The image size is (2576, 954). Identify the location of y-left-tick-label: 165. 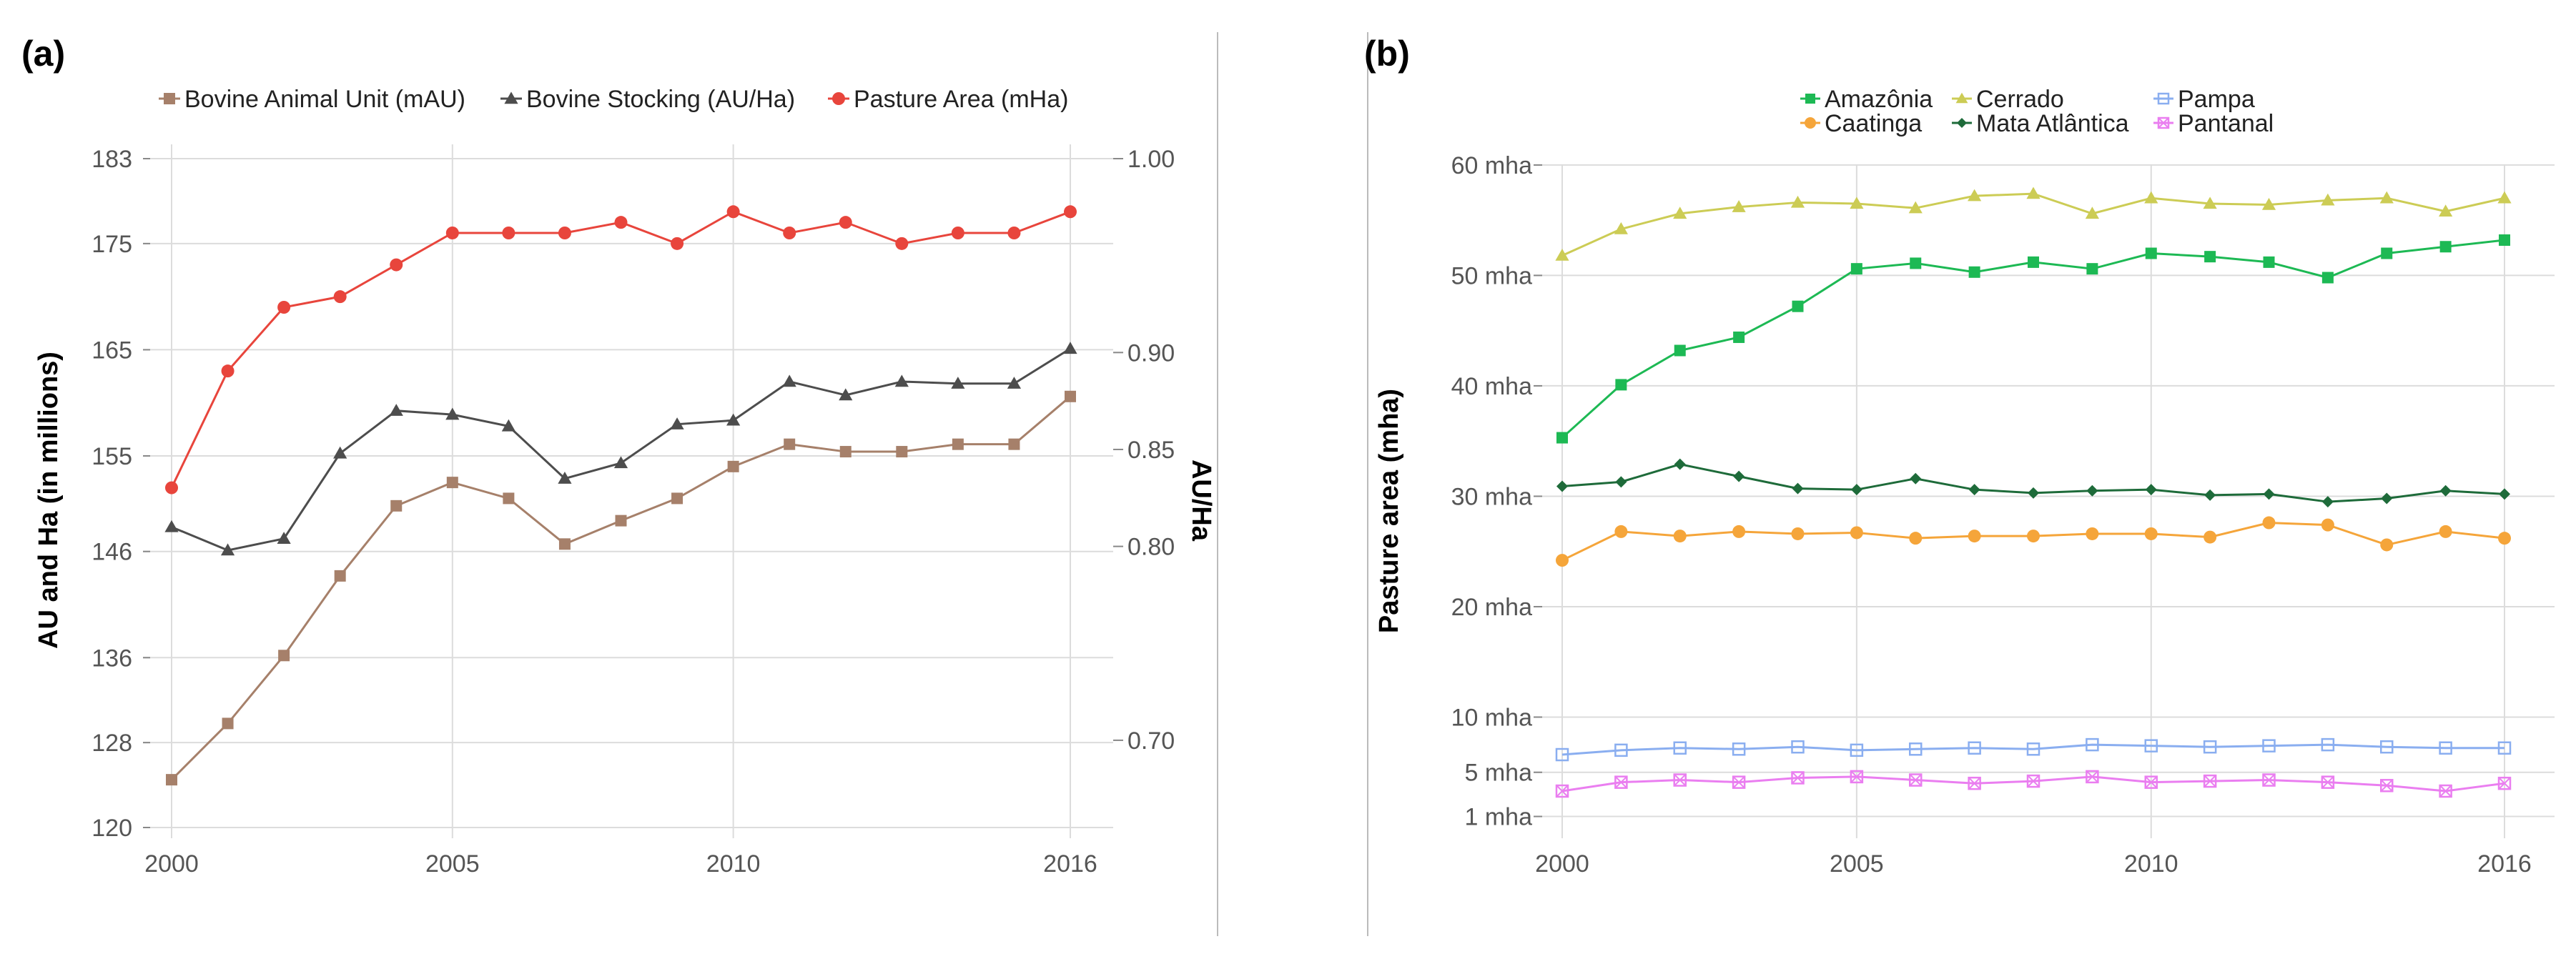
(112, 350).